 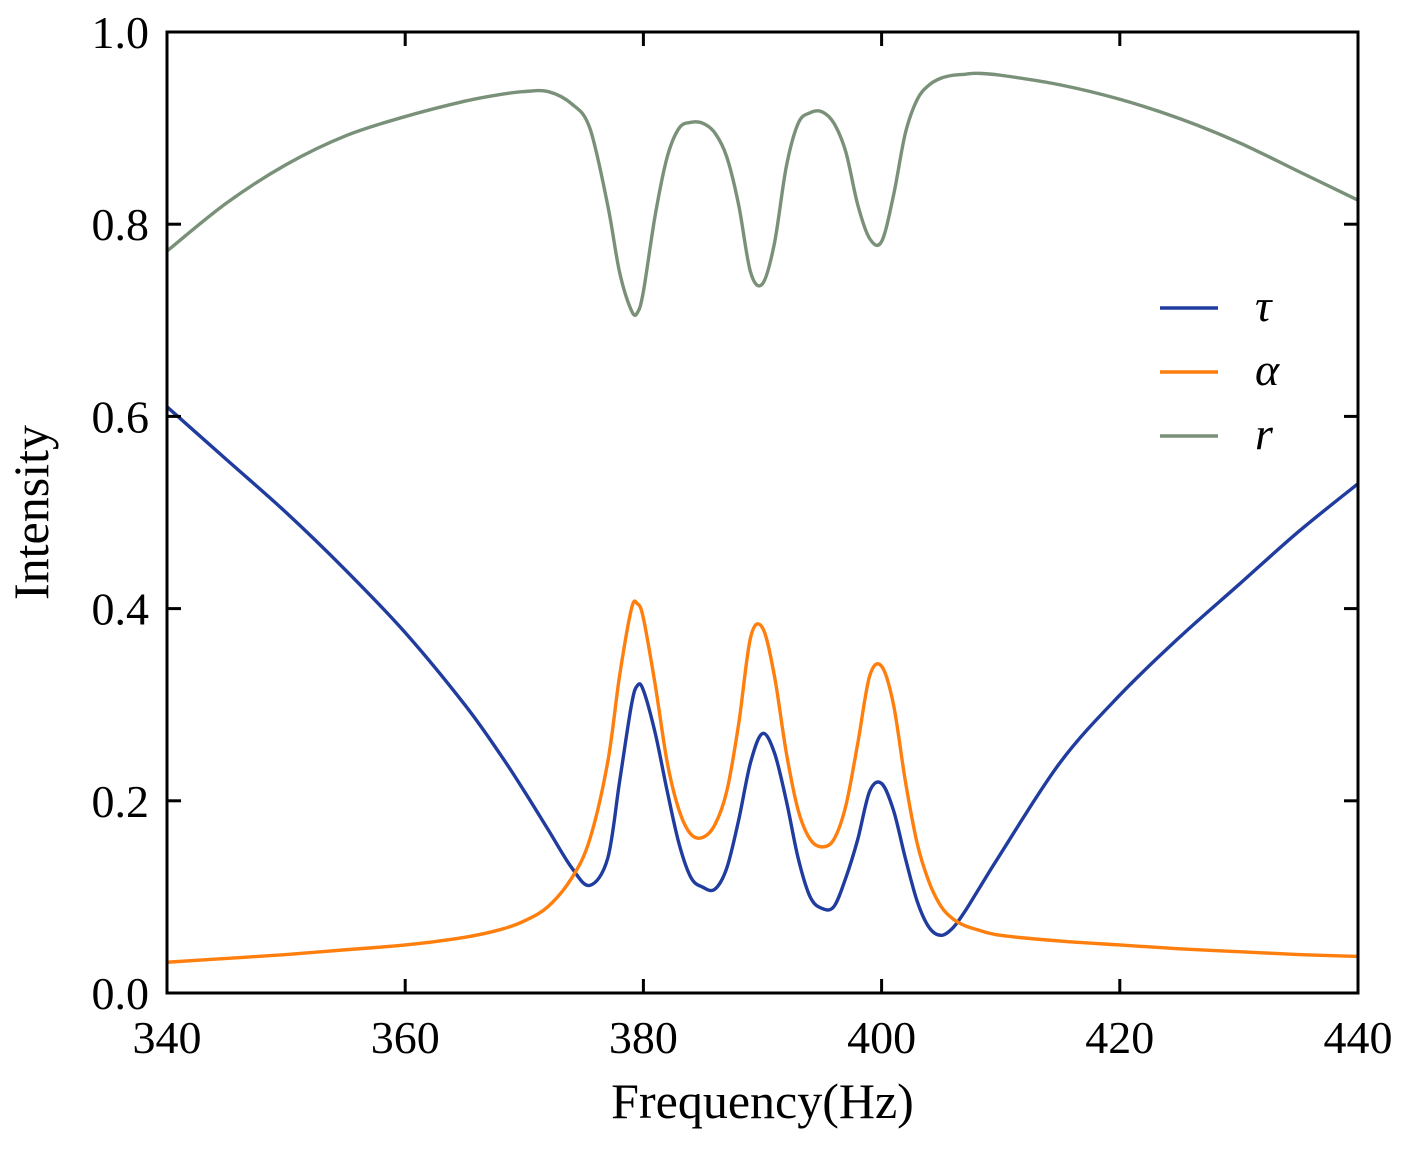 What do you see at coordinates (121, 224) in the screenshot?
I see `y-tick-label: 0.8` at bounding box center [121, 224].